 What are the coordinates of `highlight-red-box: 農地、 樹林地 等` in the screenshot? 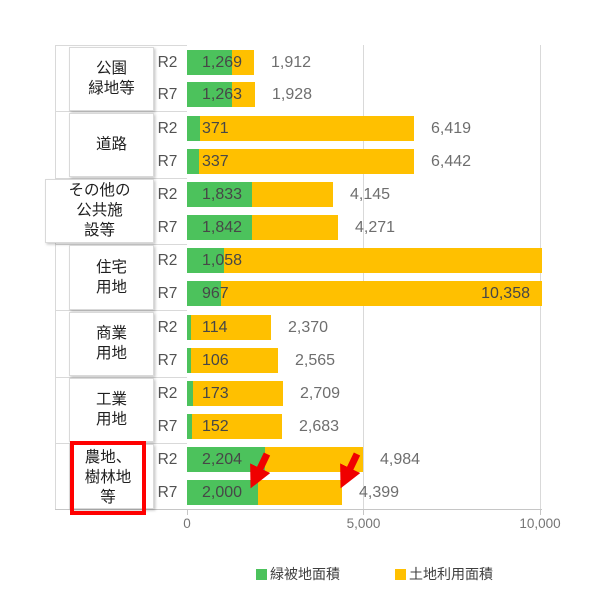 It's located at (108, 478).